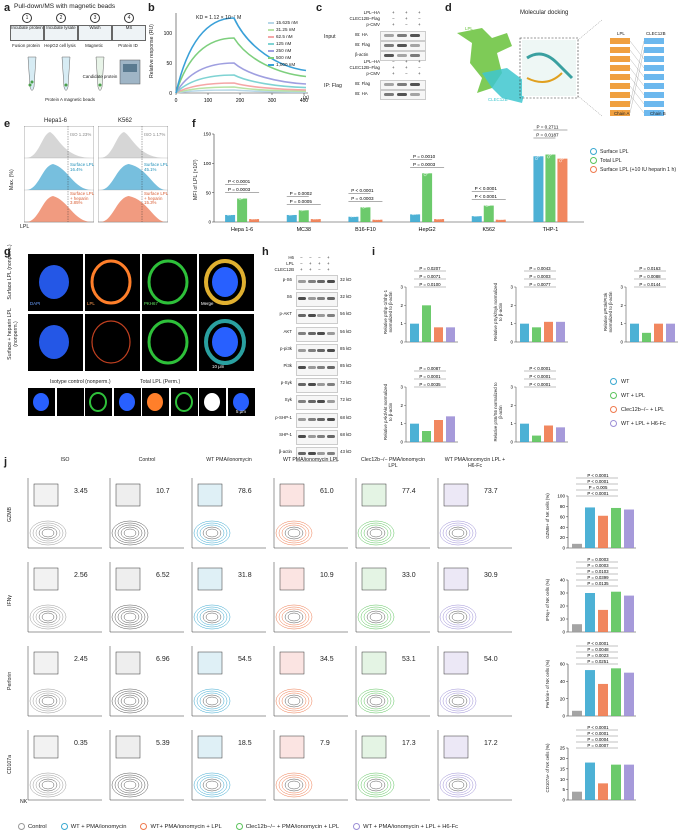 The width and height of the screenshot is (685, 833). Describe the element at coordinates (319, 8) in the screenshot. I see `panel-c-letter: c` at that location.